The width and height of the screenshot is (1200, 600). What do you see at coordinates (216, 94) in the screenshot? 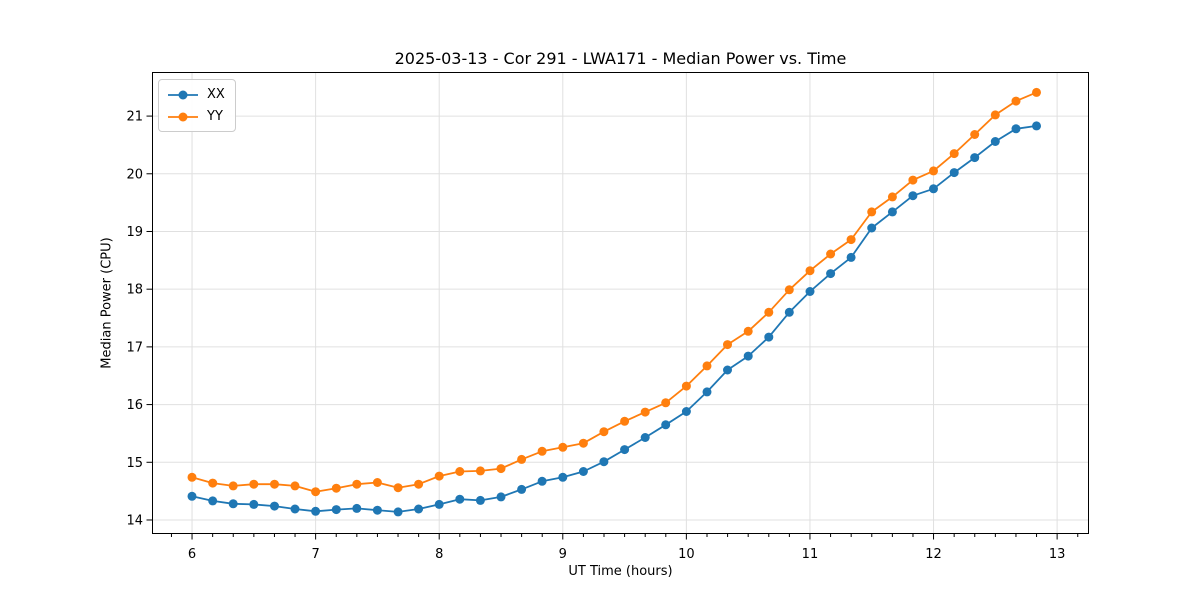
I see `legend-label: XX` at bounding box center [216, 94].